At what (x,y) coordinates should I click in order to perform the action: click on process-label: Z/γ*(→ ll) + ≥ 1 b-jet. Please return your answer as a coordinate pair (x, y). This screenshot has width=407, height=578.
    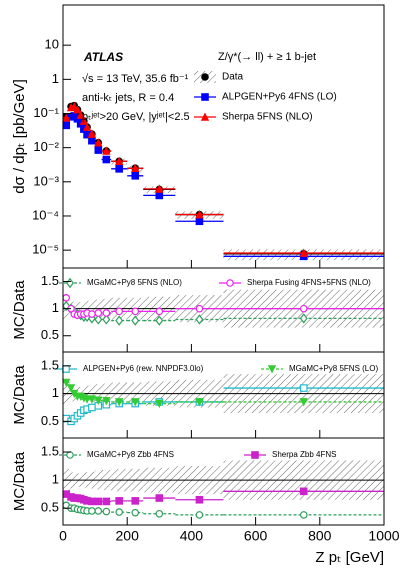
    Looking at the image, I should click on (267, 57).